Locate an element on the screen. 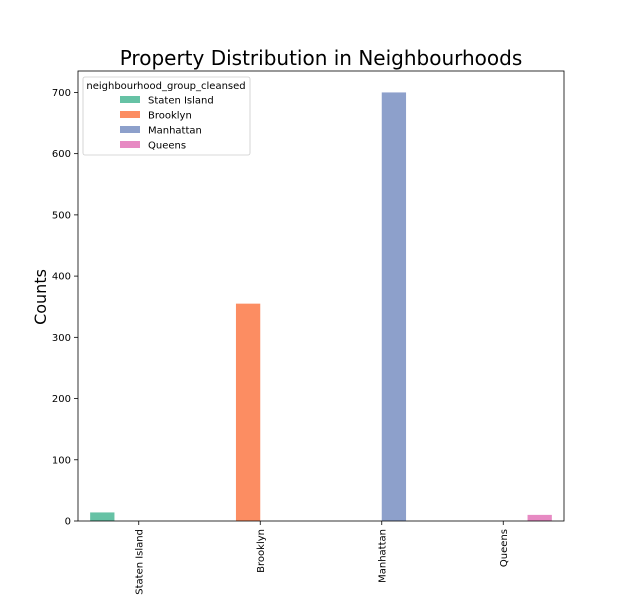  legend-label: Manhattan is located at coordinates (175, 131).